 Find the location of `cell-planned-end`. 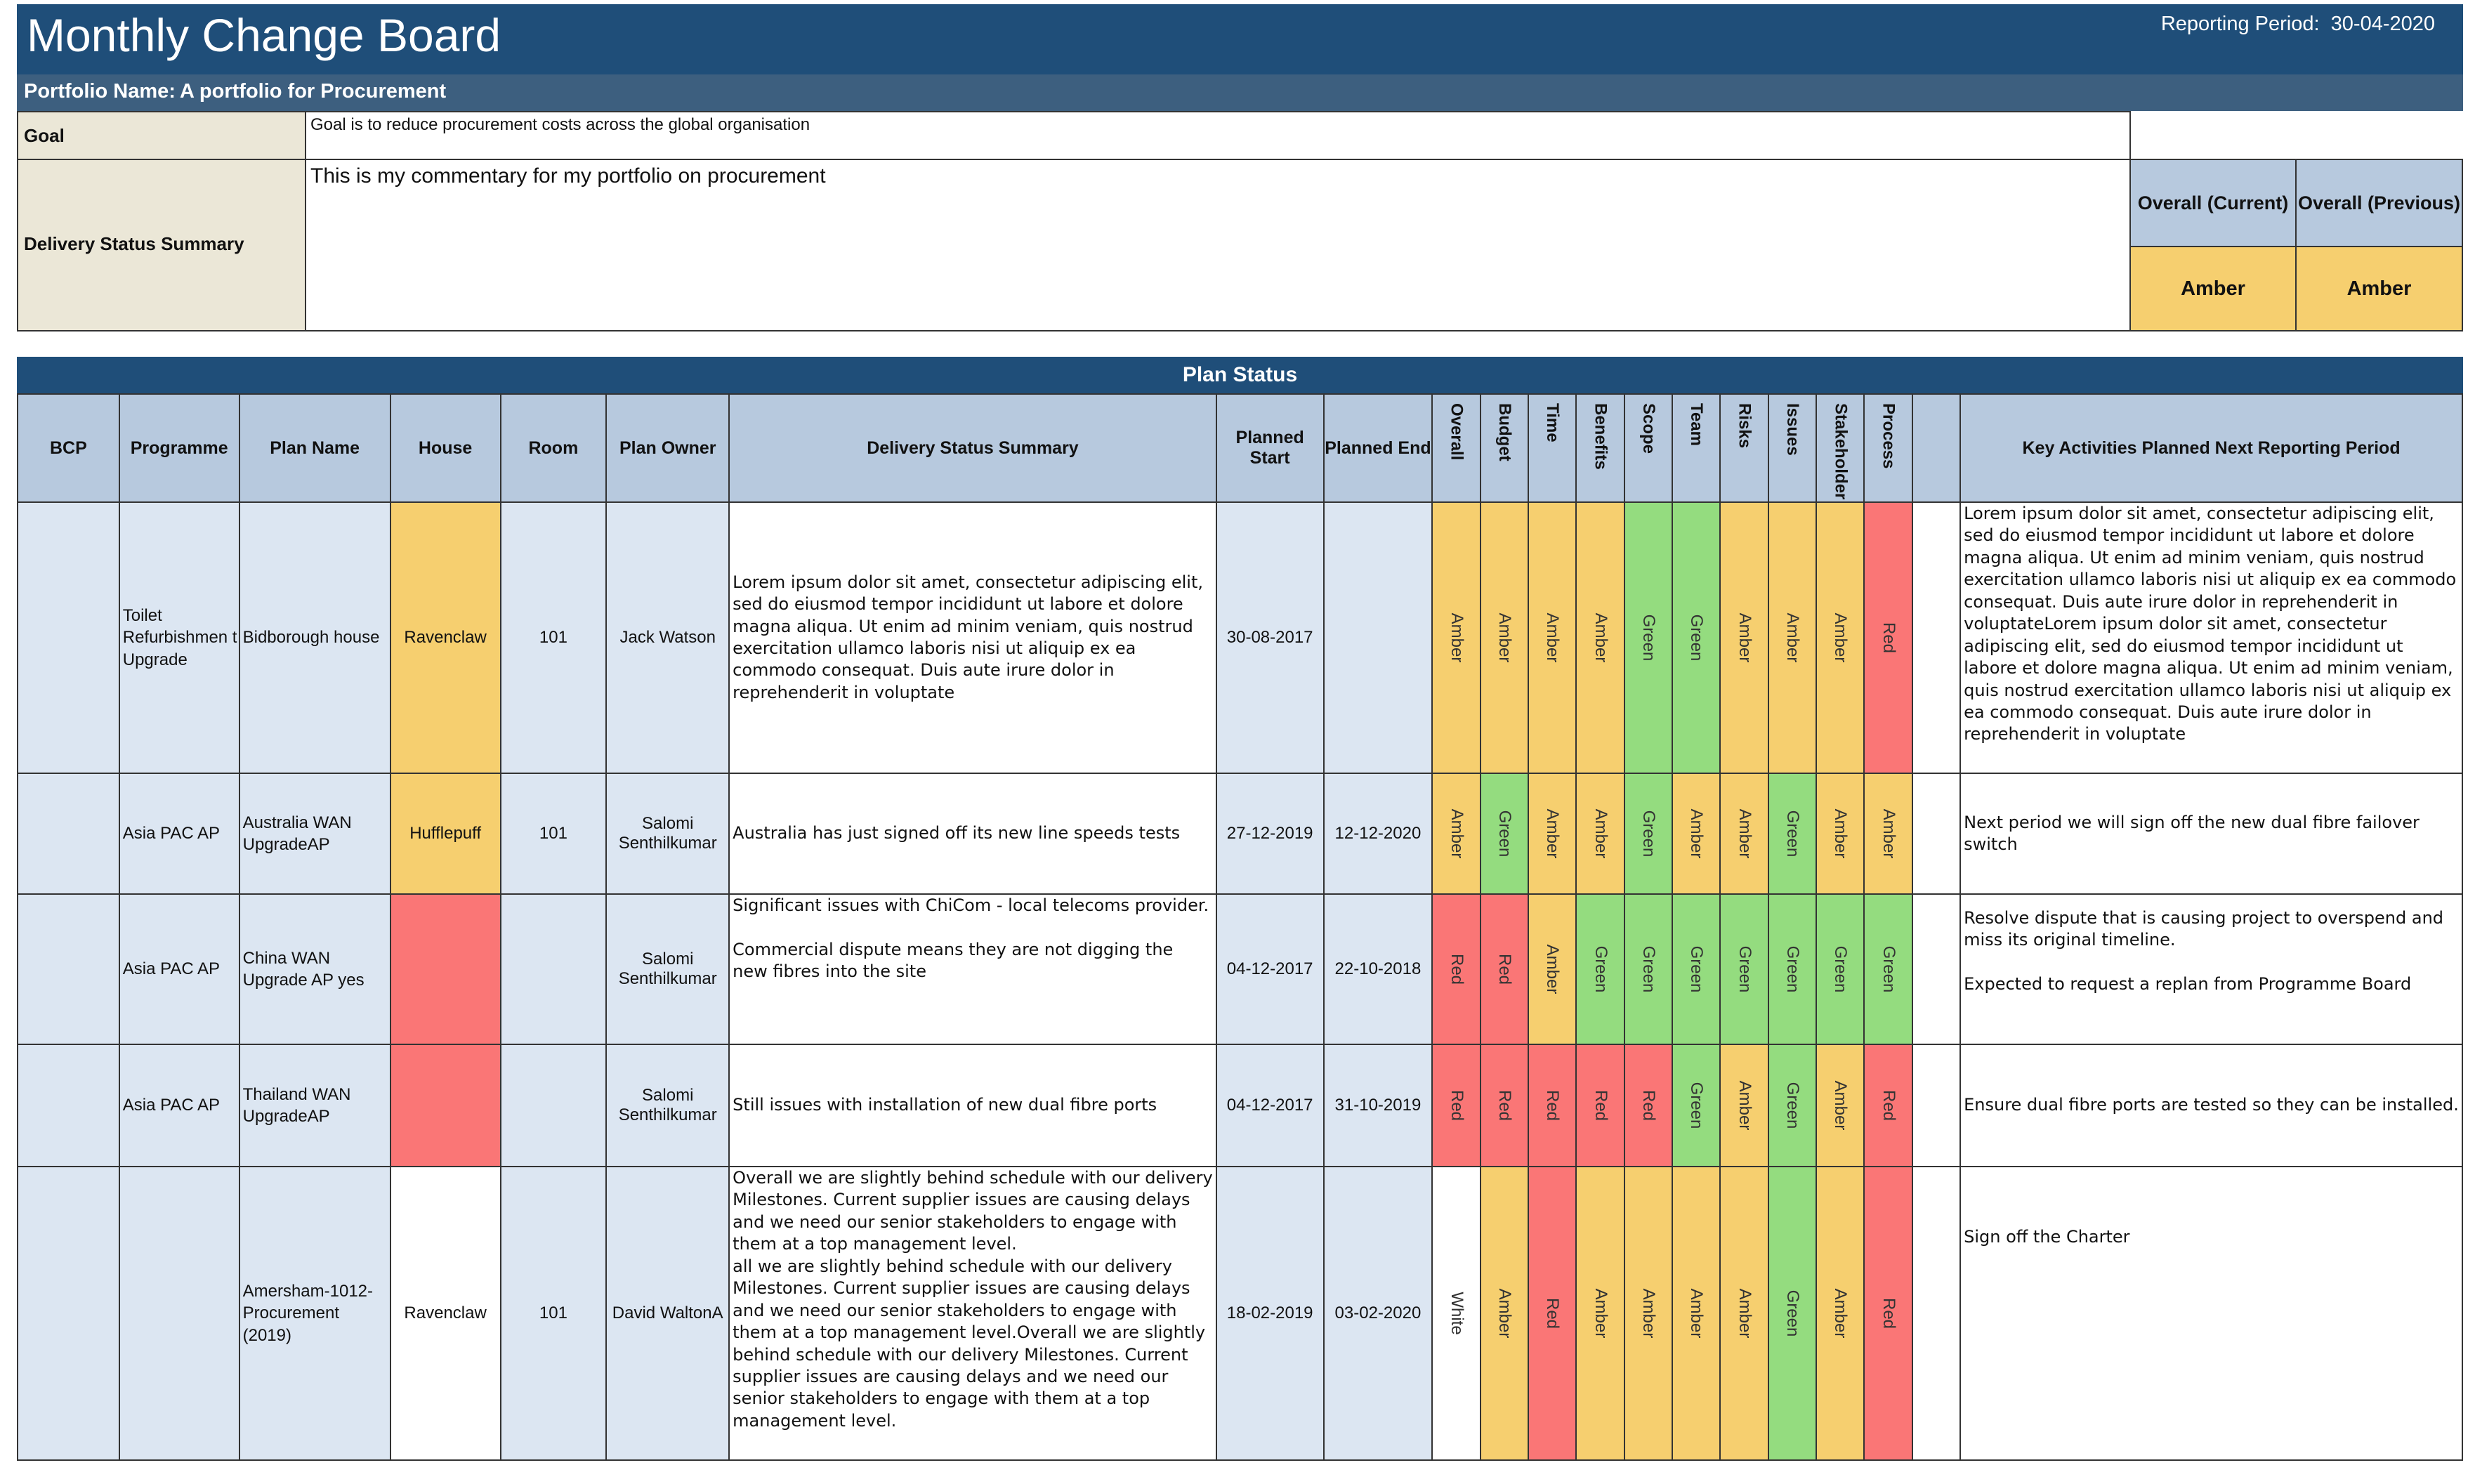

cell-planned-end is located at coordinates (1377, 637).